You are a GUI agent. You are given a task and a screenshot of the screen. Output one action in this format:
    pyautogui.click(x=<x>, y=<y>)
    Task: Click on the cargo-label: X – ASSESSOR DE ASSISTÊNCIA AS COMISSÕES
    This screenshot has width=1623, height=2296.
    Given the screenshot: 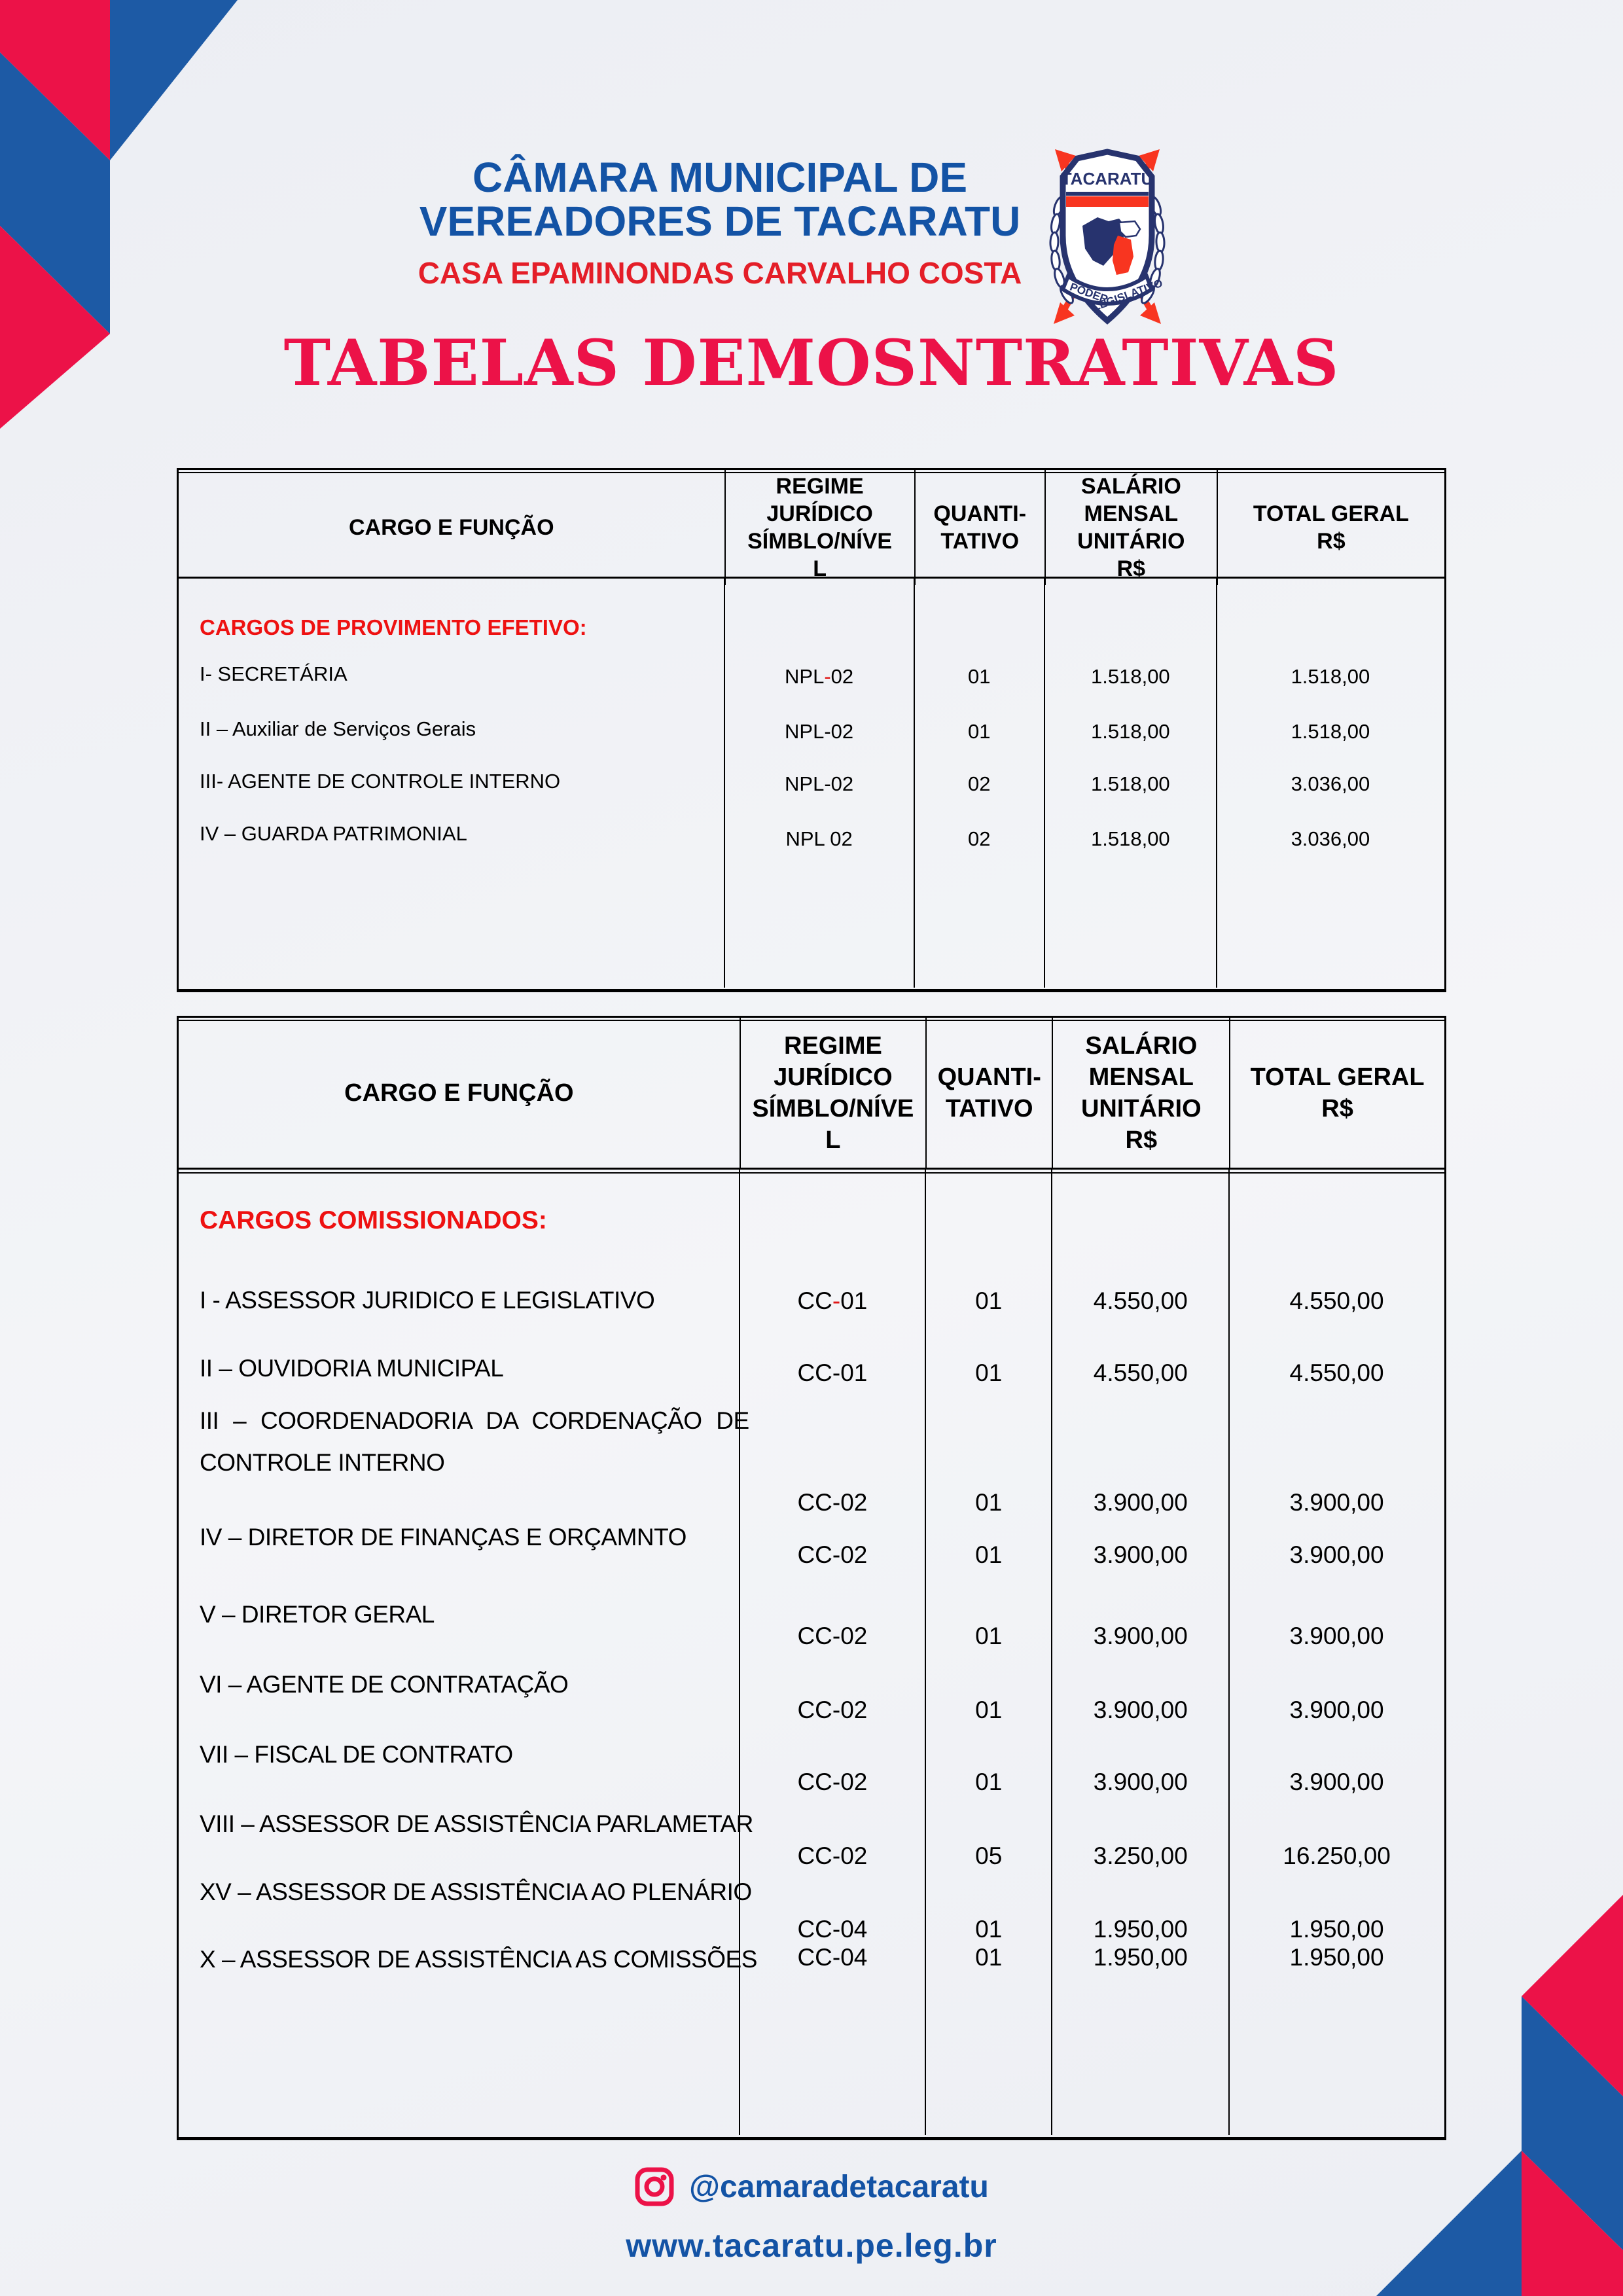 What is the action you would take?
    pyautogui.click(x=479, y=1959)
    